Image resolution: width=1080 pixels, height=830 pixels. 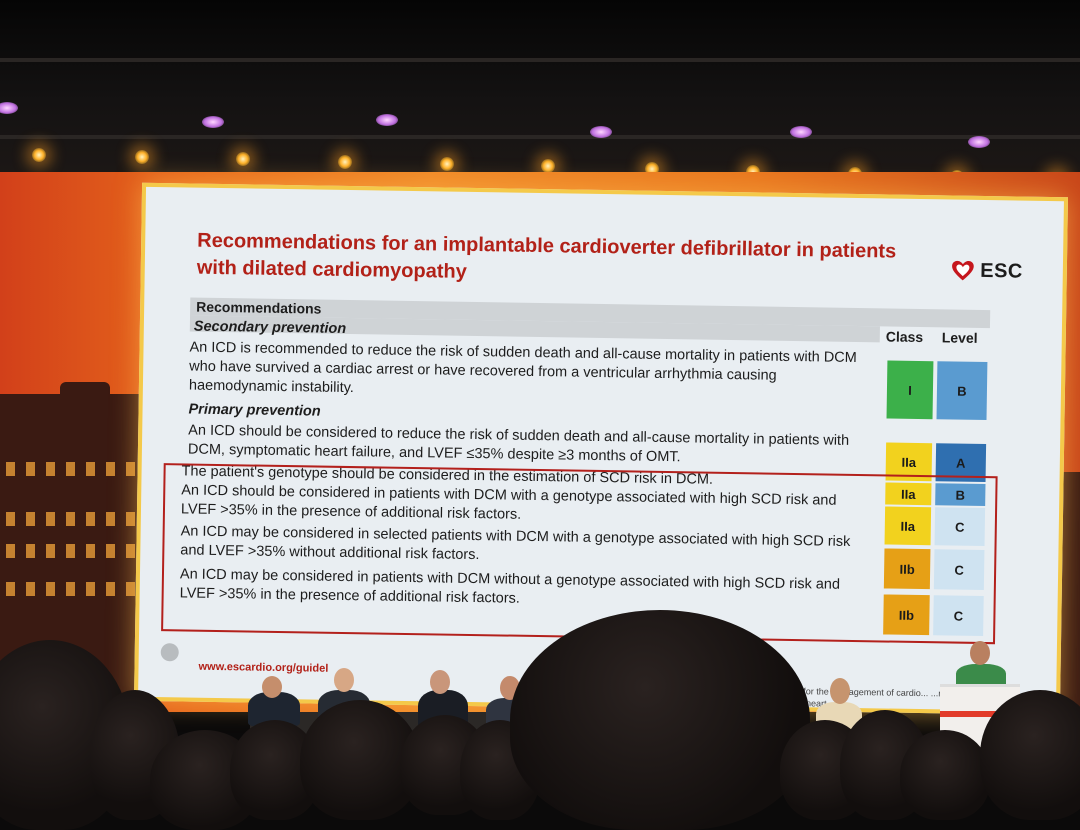 What do you see at coordinates (1002, 271) in the screenshot?
I see `esc-logo-text: ESC` at bounding box center [1002, 271].